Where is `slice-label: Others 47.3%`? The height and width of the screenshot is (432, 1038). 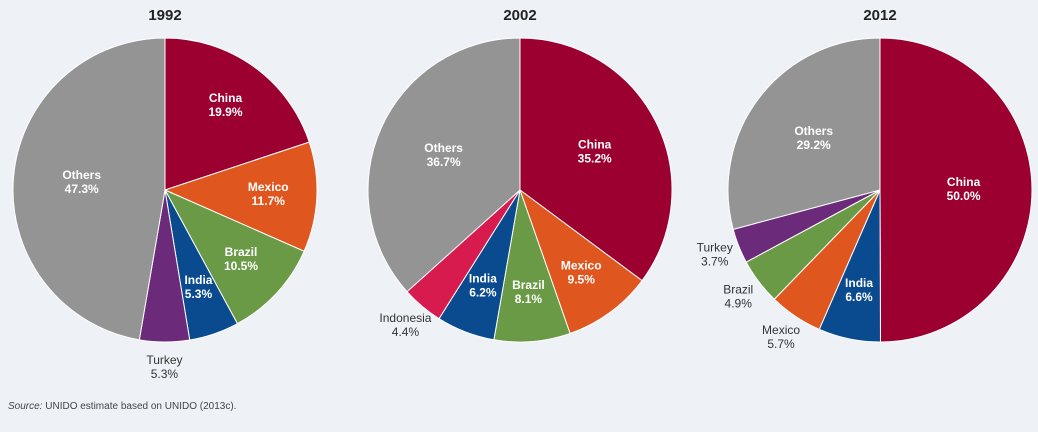 slice-label: Others 47.3% is located at coordinates (81, 182).